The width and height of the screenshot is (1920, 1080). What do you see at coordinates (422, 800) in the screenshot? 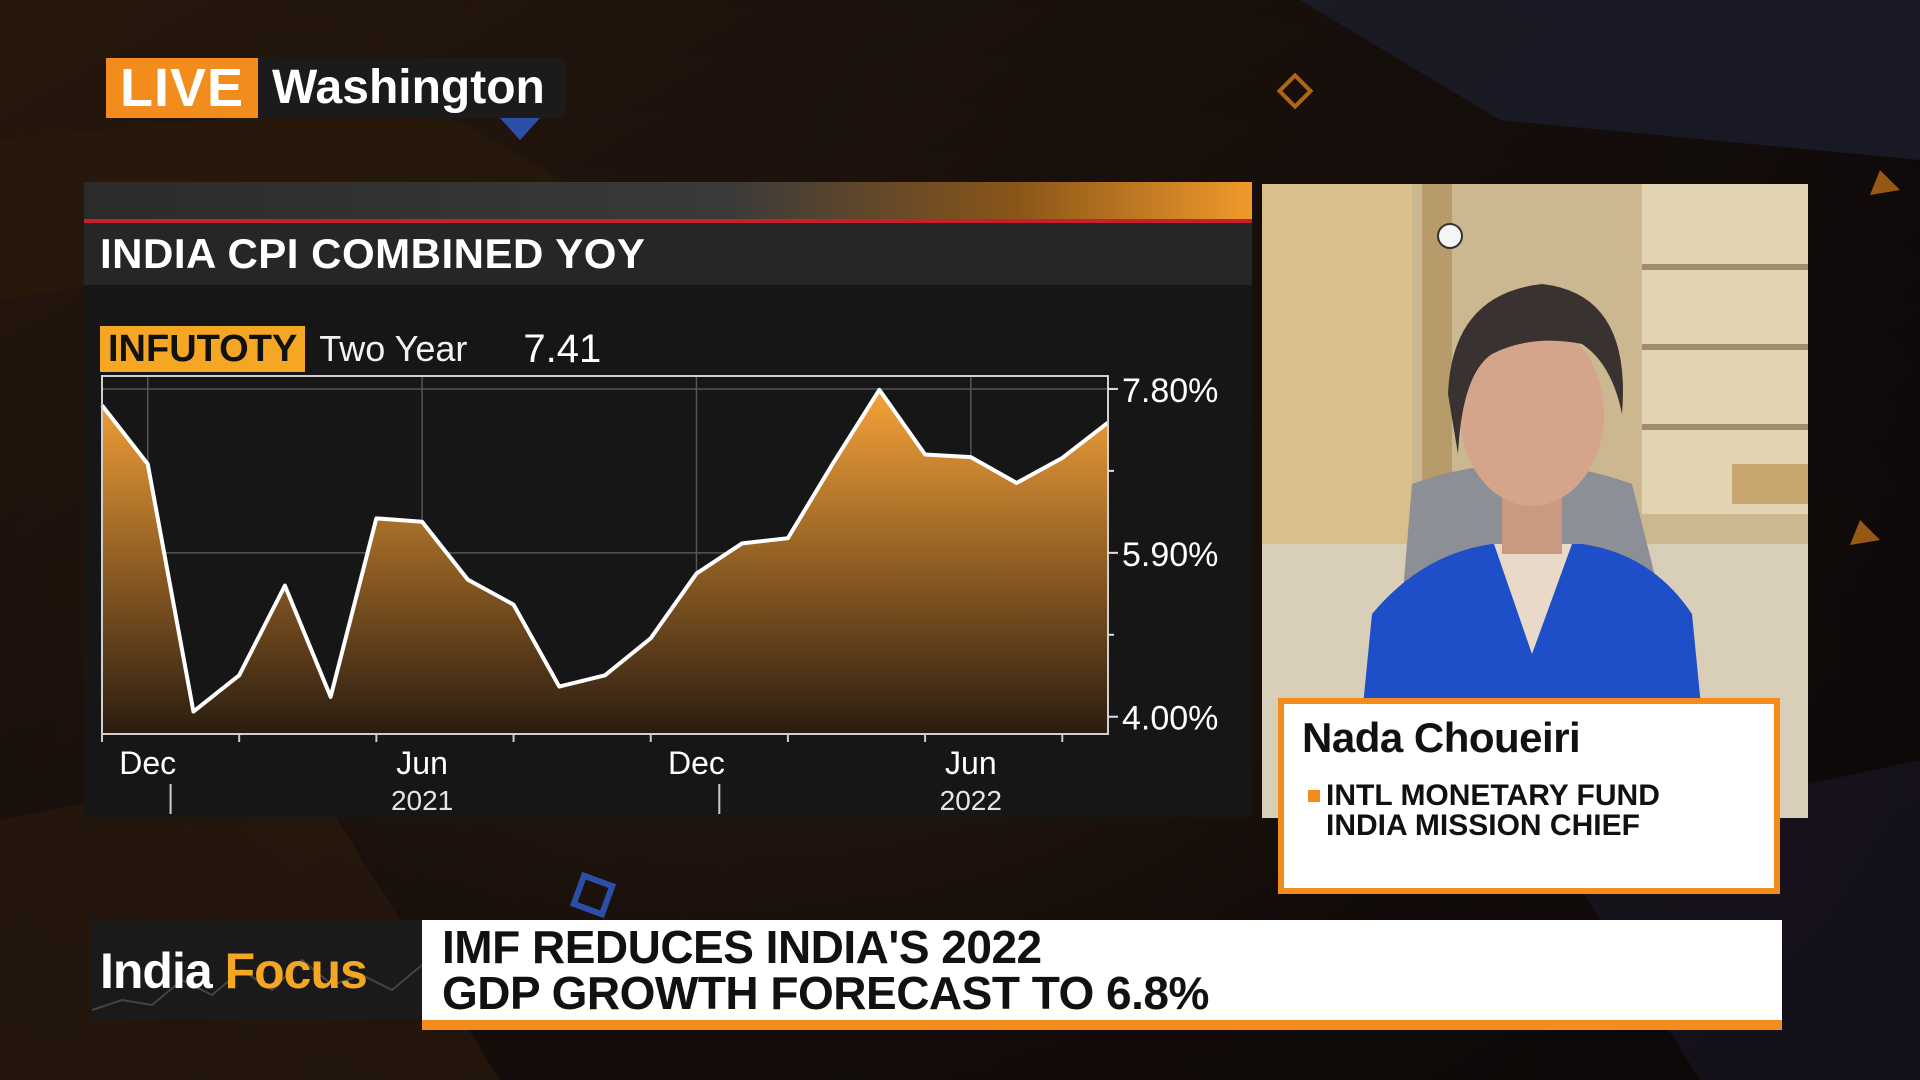
I see `x-year-label: 2021` at bounding box center [422, 800].